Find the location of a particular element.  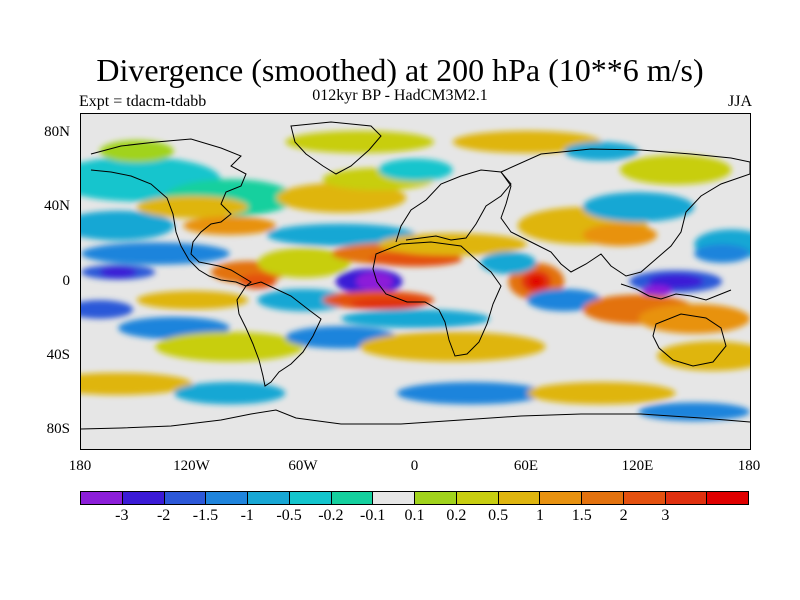

coastline-africa is located at coordinates (437, 299).